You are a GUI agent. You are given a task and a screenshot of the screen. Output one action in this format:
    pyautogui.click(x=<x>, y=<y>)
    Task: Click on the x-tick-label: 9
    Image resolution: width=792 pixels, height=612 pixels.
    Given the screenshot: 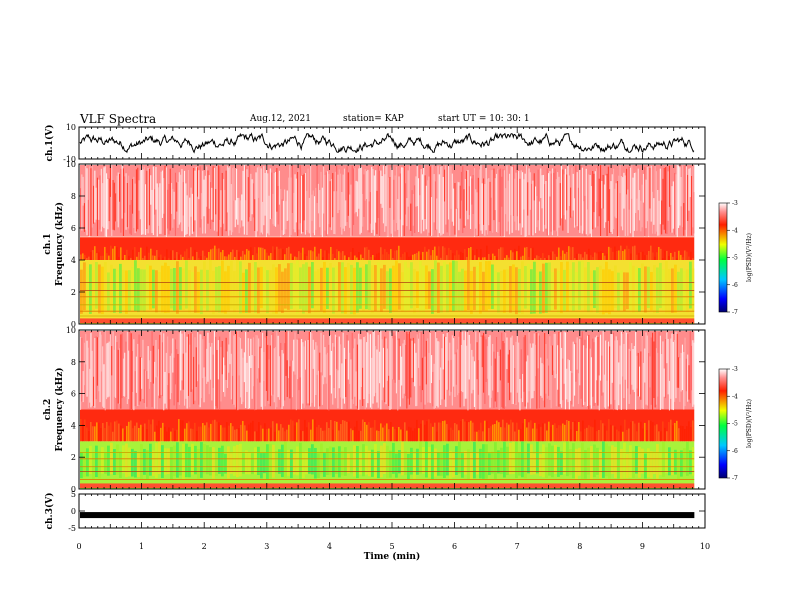 What is the action you would take?
    pyautogui.click(x=642, y=546)
    